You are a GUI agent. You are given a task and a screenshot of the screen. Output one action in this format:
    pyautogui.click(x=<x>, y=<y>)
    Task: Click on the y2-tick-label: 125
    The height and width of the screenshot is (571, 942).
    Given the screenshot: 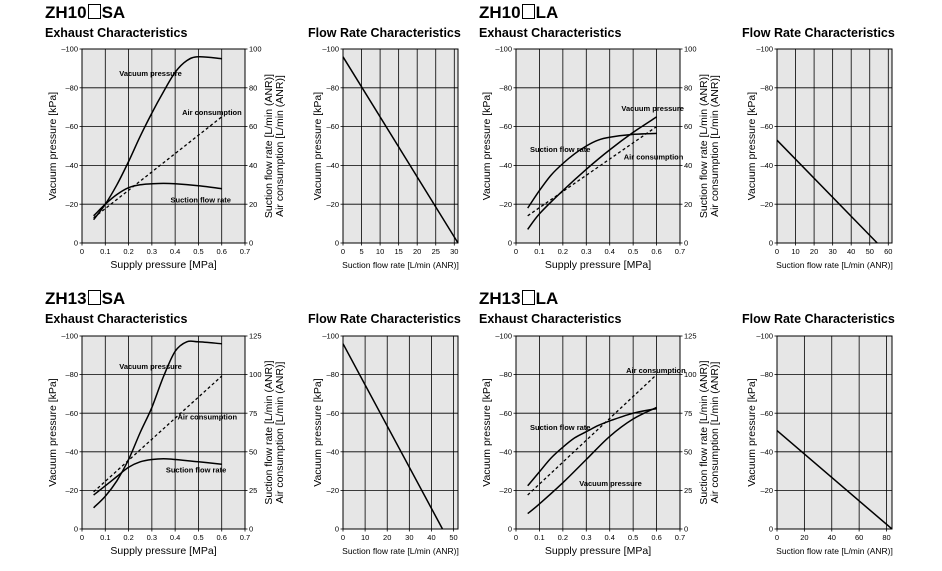 What is the action you would take?
    pyautogui.click(x=690, y=336)
    